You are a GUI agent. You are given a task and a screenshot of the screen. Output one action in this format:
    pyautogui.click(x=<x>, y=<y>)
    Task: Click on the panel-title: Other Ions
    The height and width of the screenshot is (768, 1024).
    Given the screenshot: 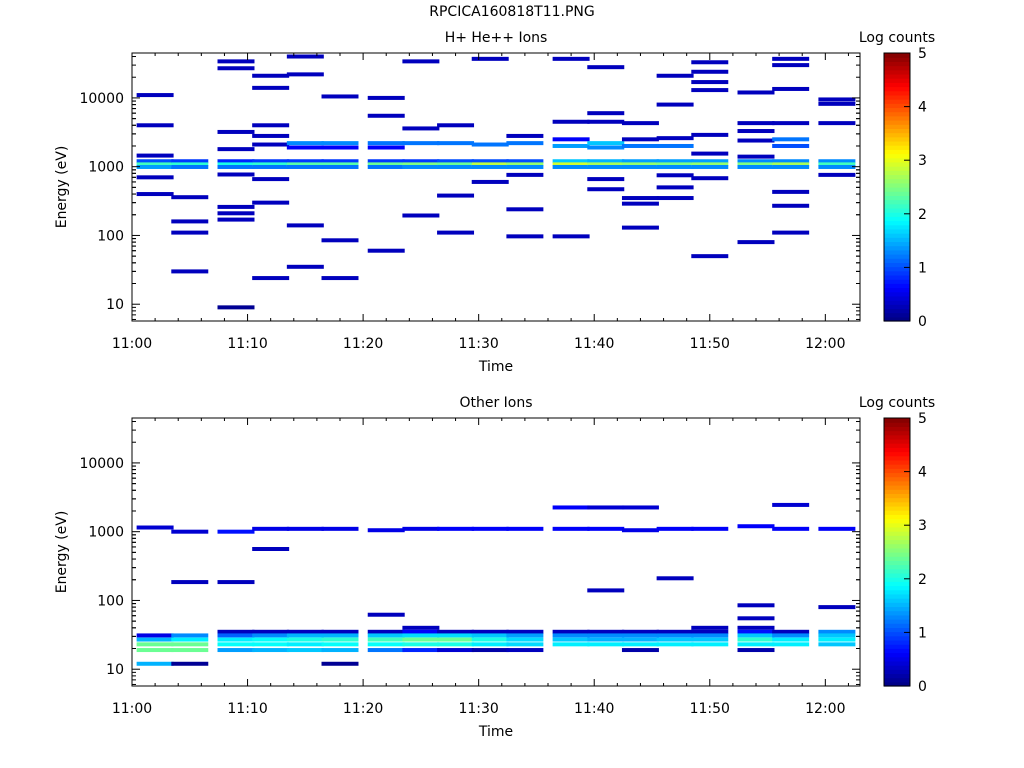 What is the action you would take?
    pyautogui.click(x=495, y=403)
    